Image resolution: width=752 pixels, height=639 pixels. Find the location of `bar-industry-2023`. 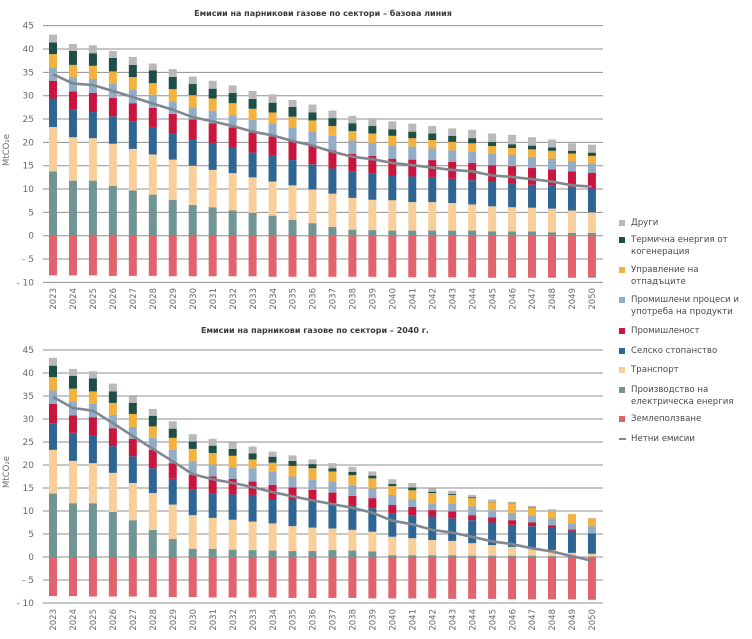

bar-industry-2023 is located at coordinates (53, 89).